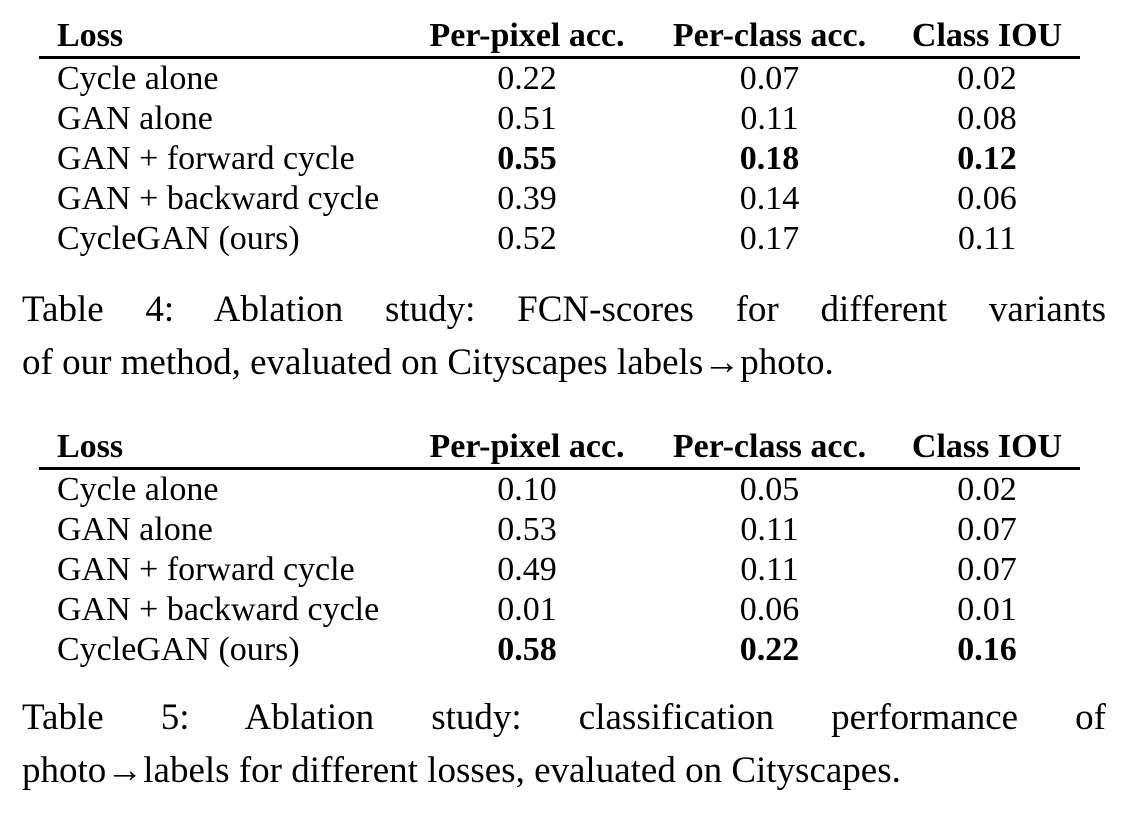 The width and height of the screenshot is (1128, 816). Describe the element at coordinates (559, 159) in the screenshot. I see `table-row: GAN + forward cycle 0.55 0.18 0.12` at that location.